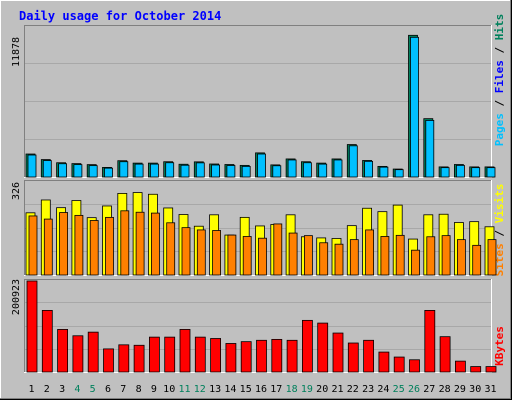 This screenshot has height=400, width=512. What do you see at coordinates (499, 27) in the screenshot?
I see `legend-hits: Hits` at bounding box center [499, 27].